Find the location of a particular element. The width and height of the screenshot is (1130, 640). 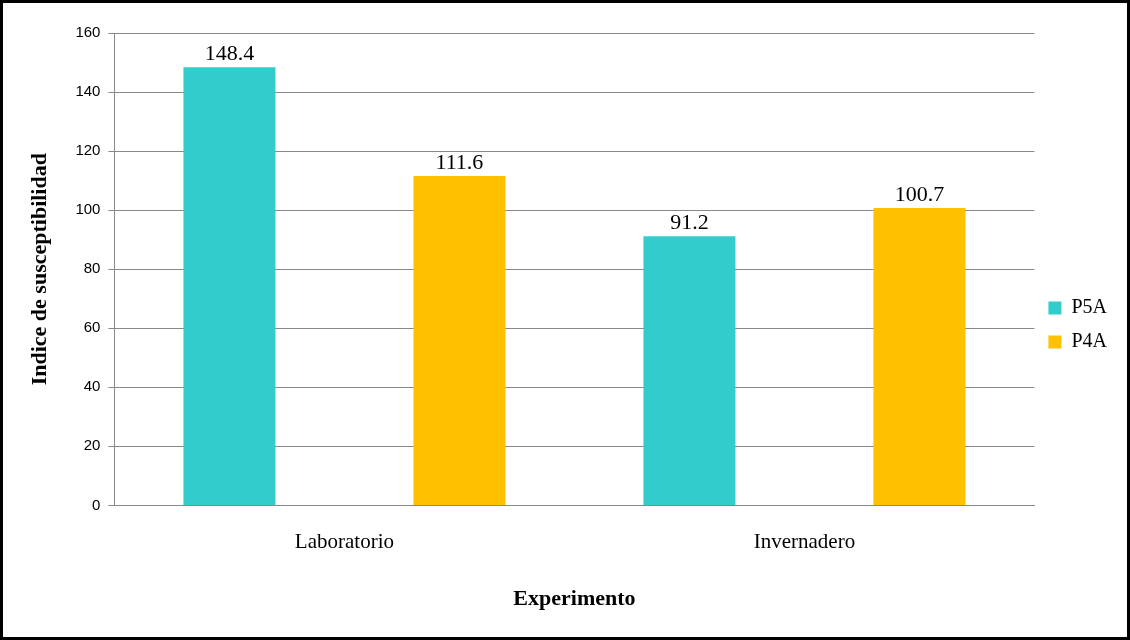

x-tick-label: Laboratorio is located at coordinates (344, 540).